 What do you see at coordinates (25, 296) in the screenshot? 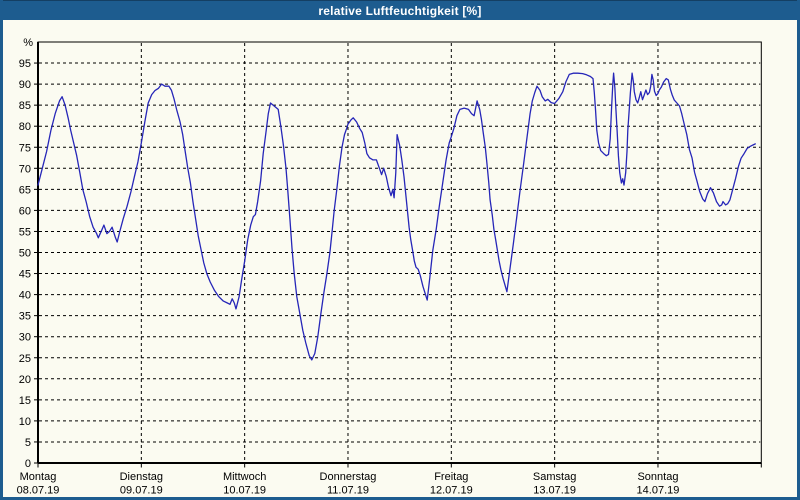
I see `y-tick-label: 40` at bounding box center [25, 296].